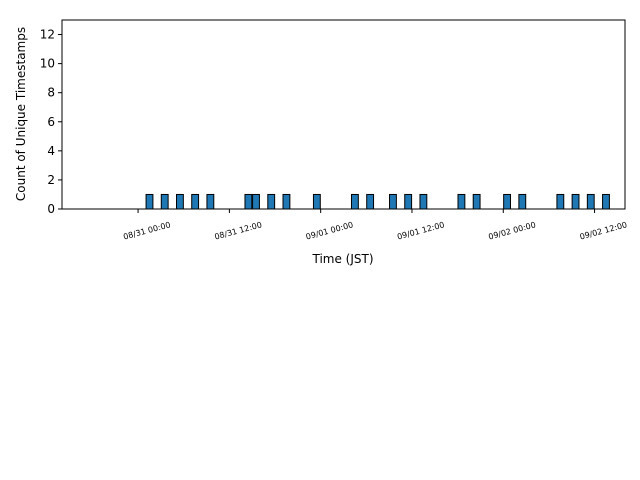  What do you see at coordinates (47, 64) in the screenshot?
I see `y-tick-label: 10` at bounding box center [47, 64].